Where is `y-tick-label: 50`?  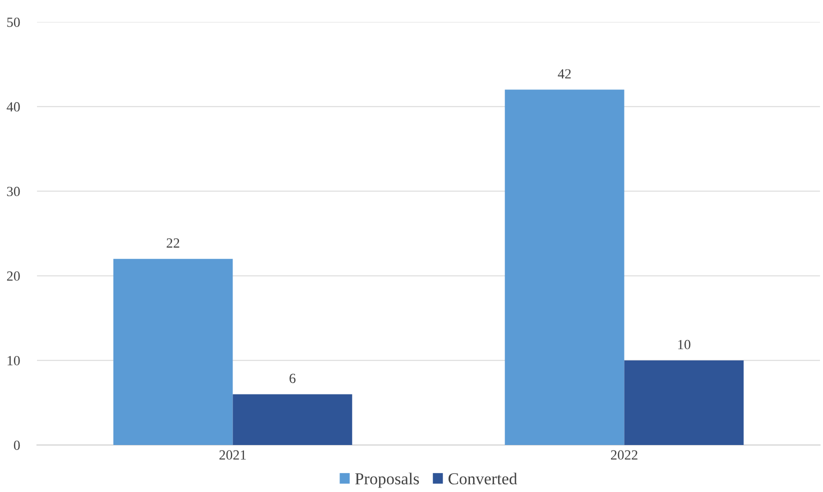
y-tick-label: 50 is located at coordinates (13, 22).